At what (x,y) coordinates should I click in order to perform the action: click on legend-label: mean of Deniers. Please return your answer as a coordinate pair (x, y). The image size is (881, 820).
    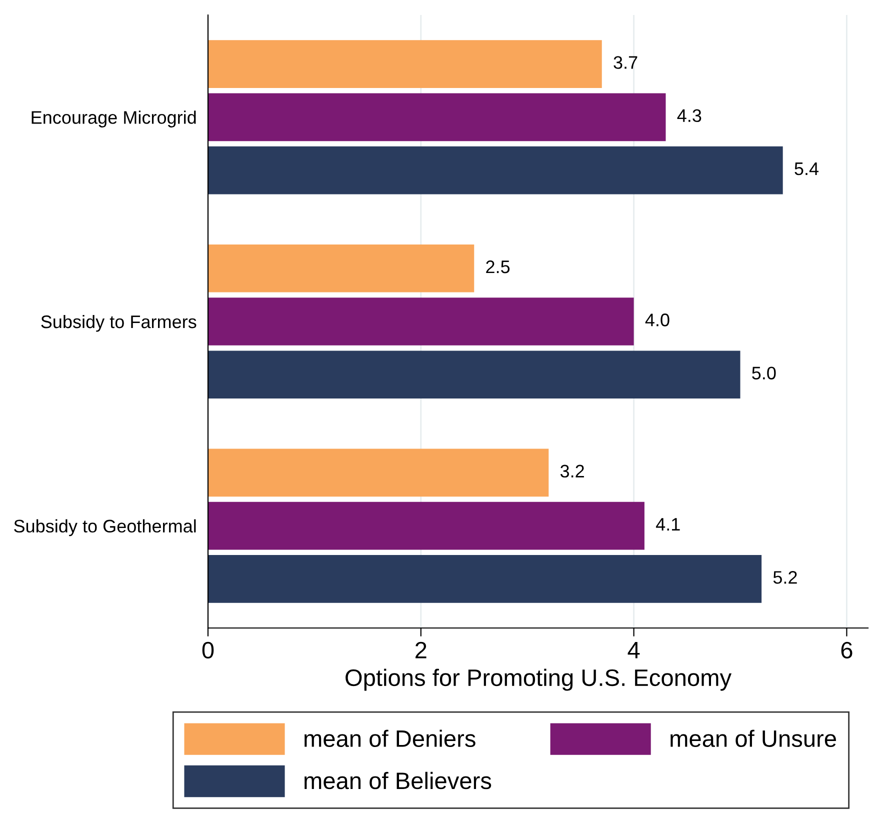
    Looking at the image, I should click on (390, 739).